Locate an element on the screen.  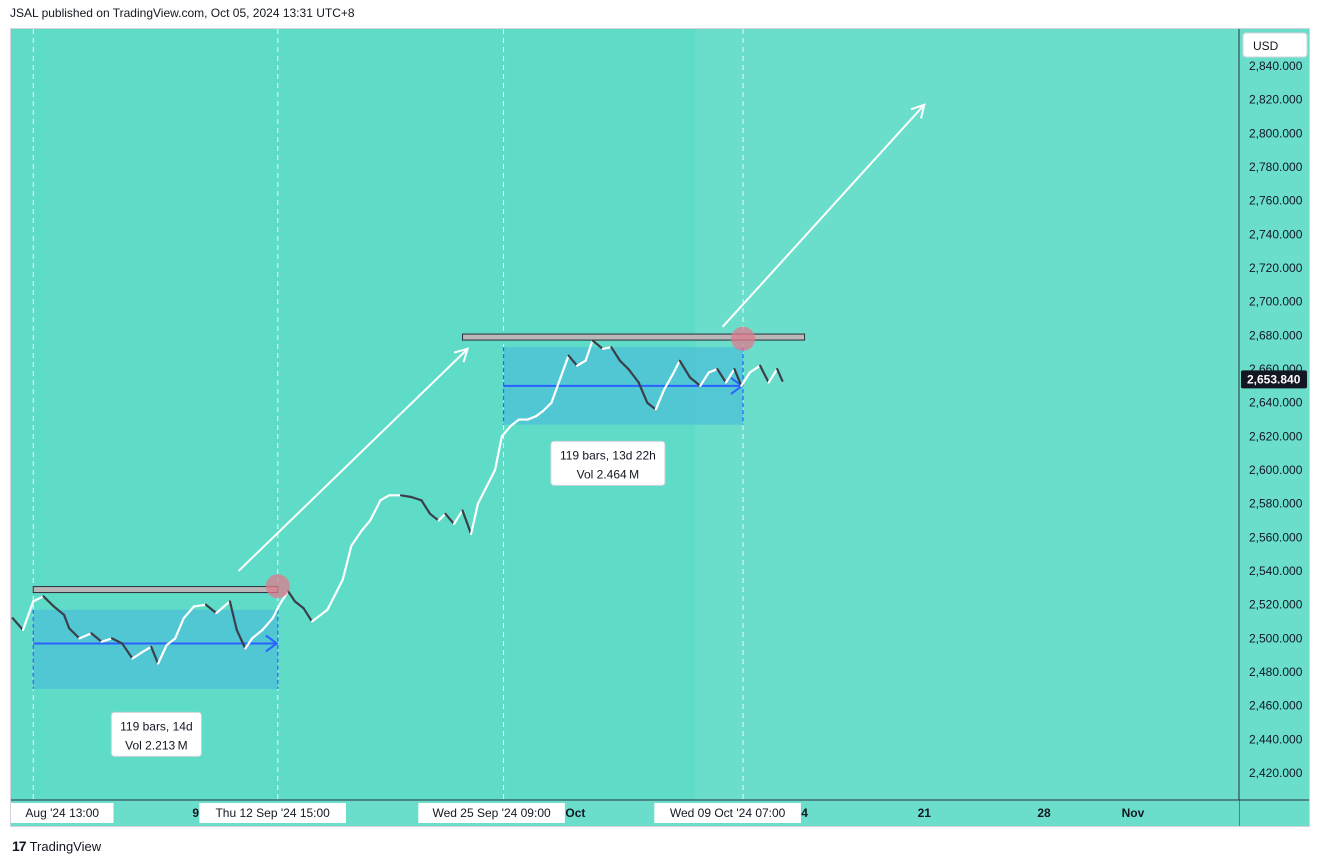
measure-arrow-head is located at coordinates (272, 643).